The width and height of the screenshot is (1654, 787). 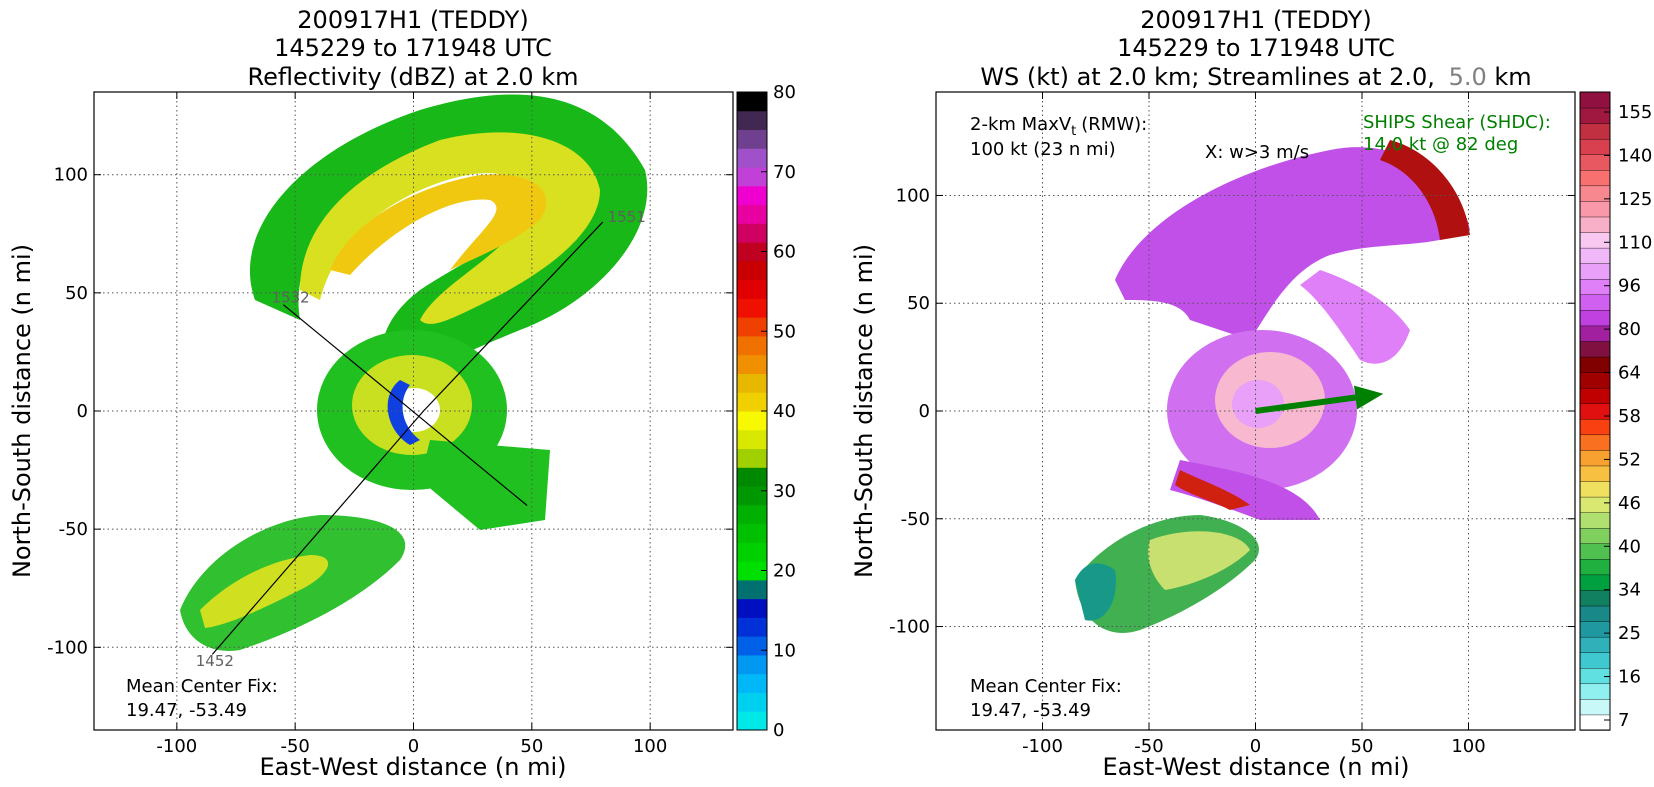 What do you see at coordinates (1292, 243) in the screenshot?
I see `windspeed-band-north` at bounding box center [1292, 243].